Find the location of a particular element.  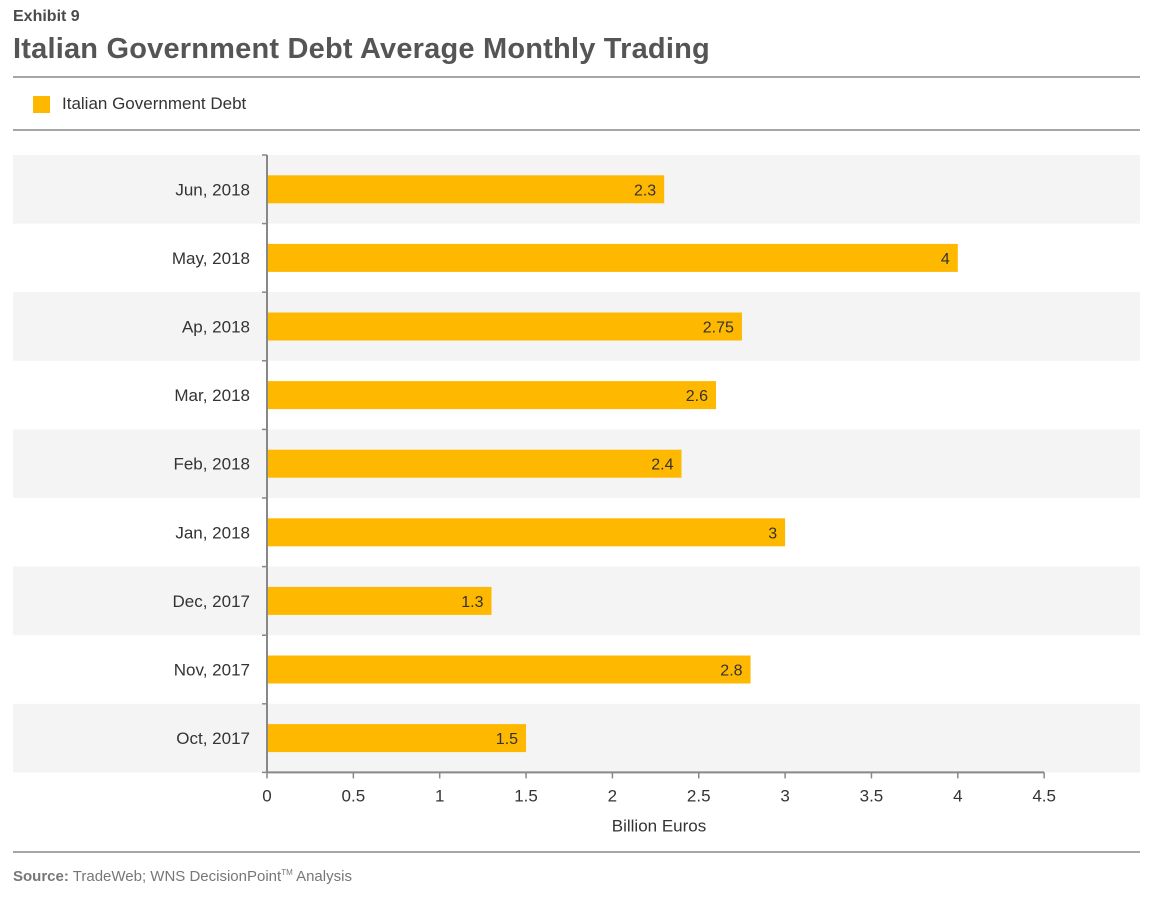

data-label: 2.4 is located at coordinates (662, 465).